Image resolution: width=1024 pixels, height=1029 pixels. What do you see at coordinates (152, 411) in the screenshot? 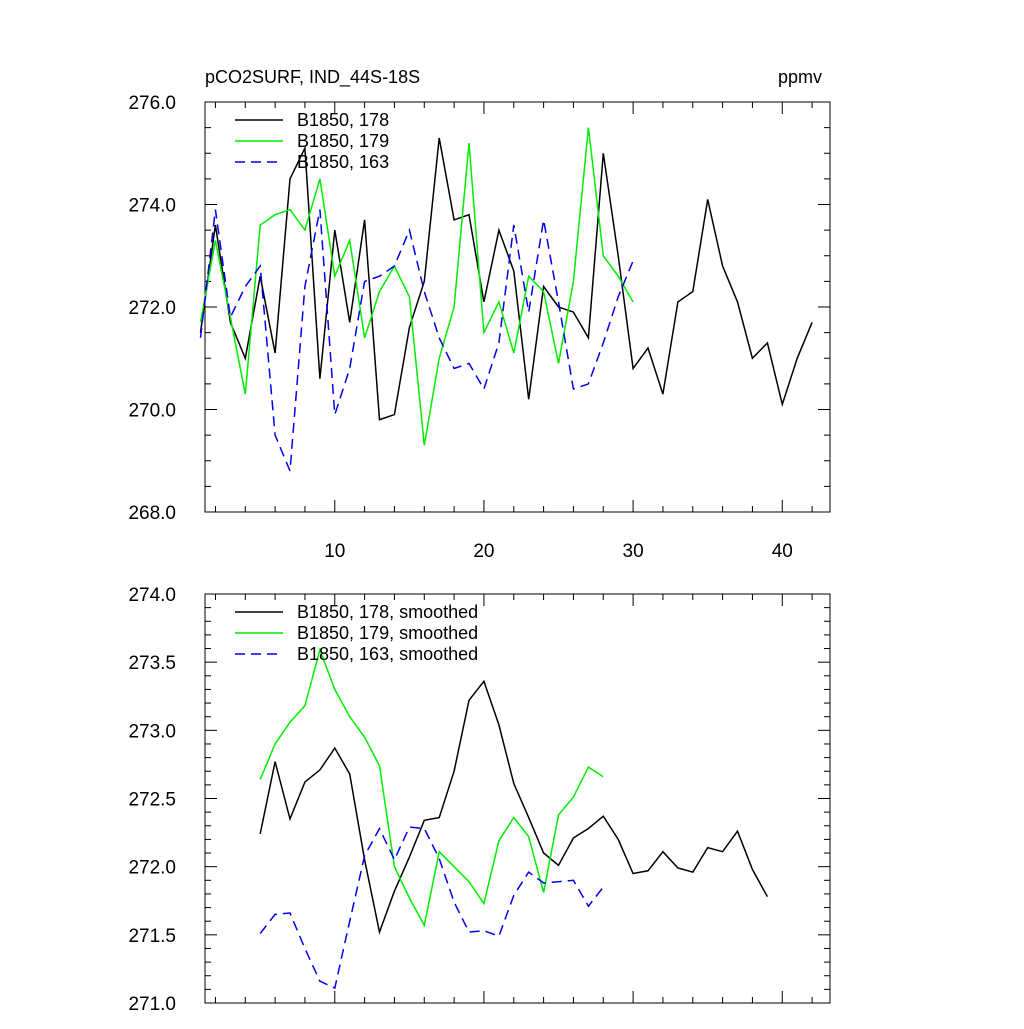
I see `y-tick-label: 270.0` at bounding box center [152, 411].